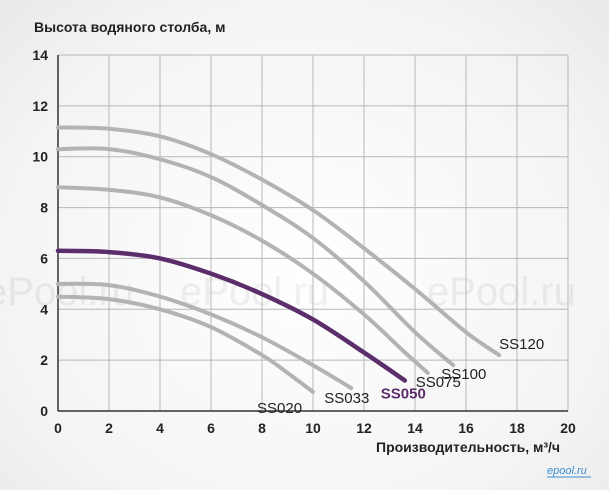 This screenshot has width=609, height=490. What do you see at coordinates (160, 428) in the screenshot?
I see `x-tick-label: 4` at bounding box center [160, 428].